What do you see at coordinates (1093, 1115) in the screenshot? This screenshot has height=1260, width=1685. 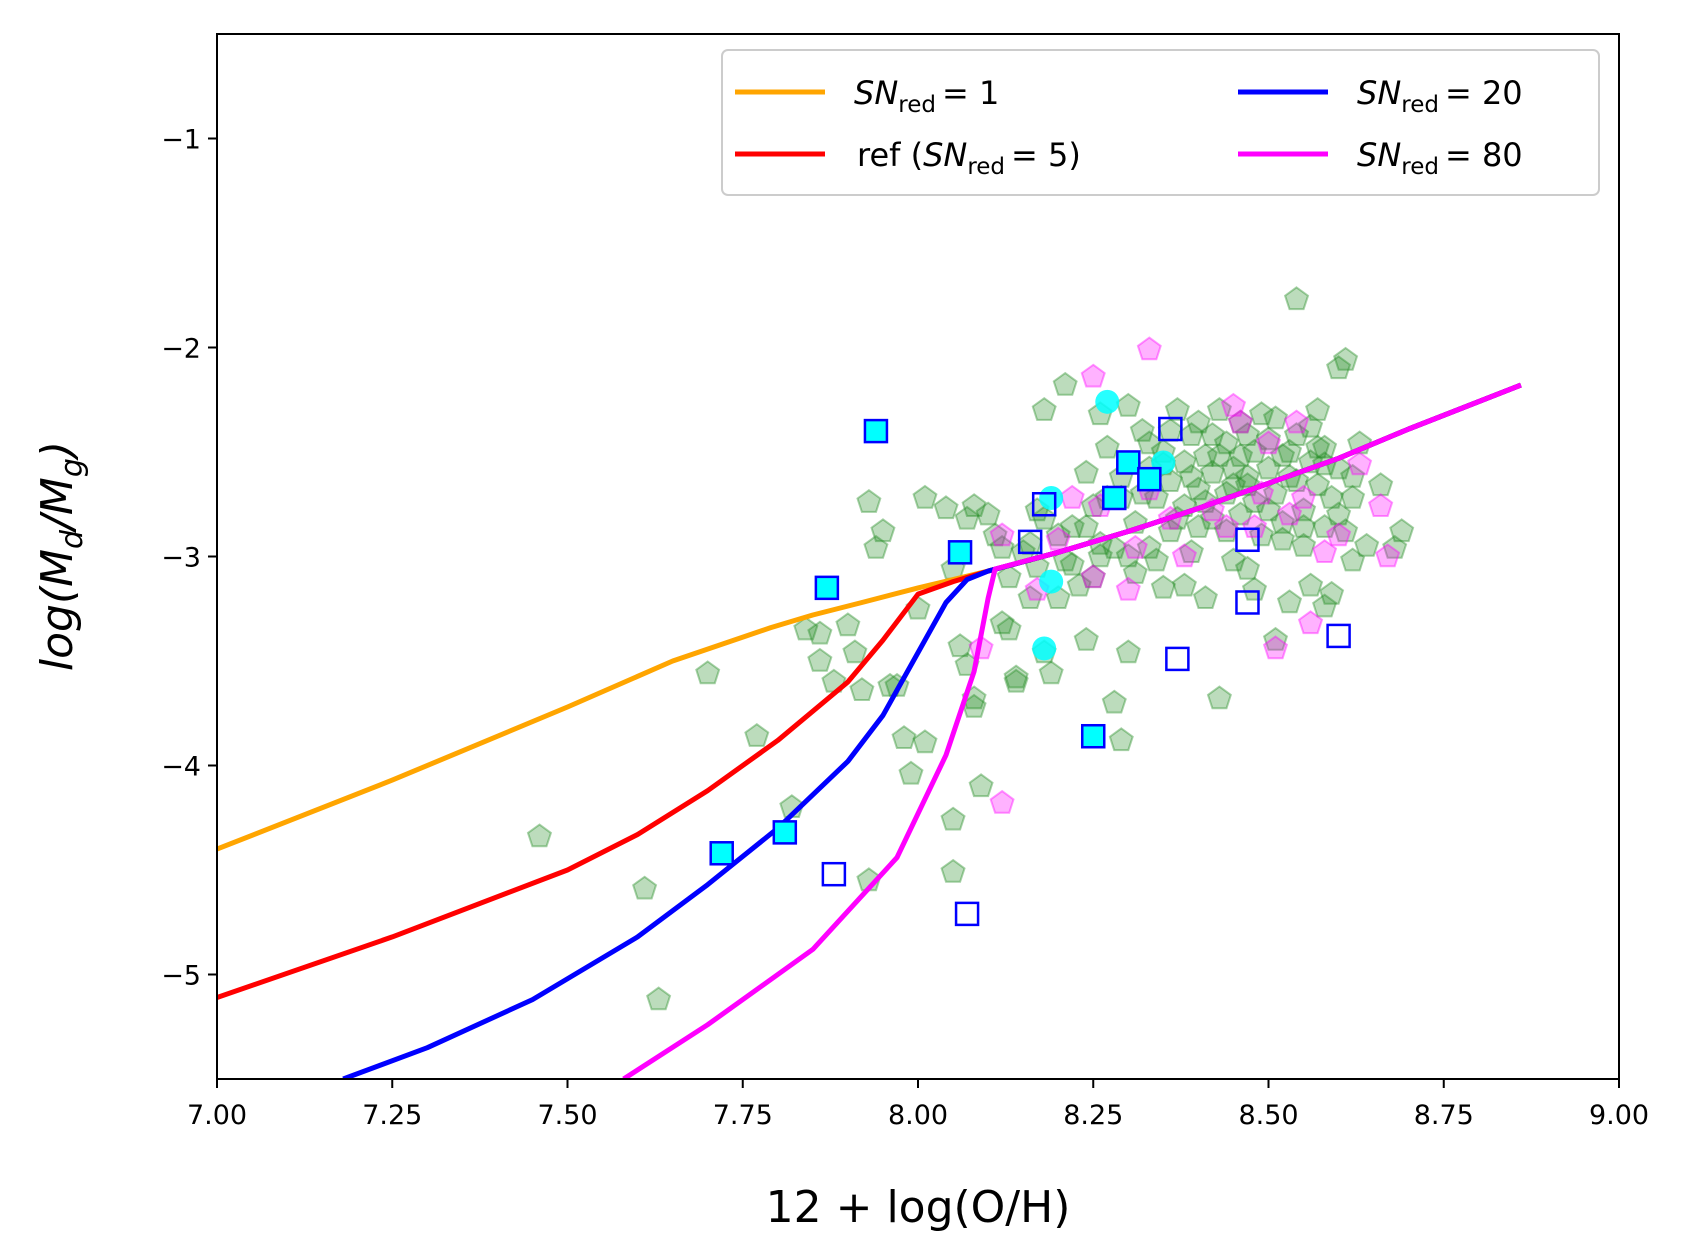 I see `x-tick-label: 8.25` at bounding box center [1093, 1115].